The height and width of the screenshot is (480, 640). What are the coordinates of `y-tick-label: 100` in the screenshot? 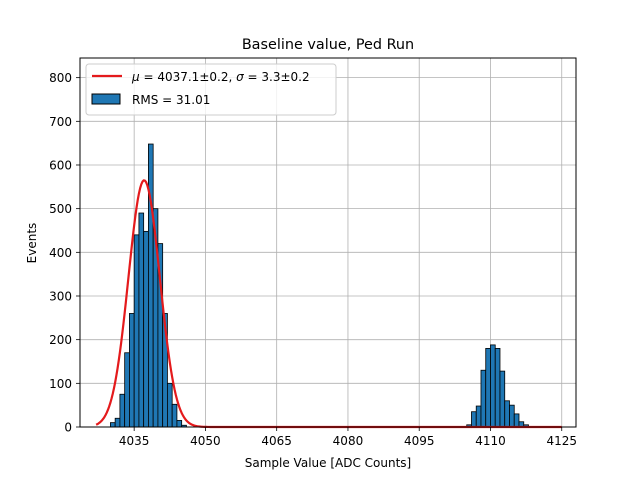 It's located at (60, 384).